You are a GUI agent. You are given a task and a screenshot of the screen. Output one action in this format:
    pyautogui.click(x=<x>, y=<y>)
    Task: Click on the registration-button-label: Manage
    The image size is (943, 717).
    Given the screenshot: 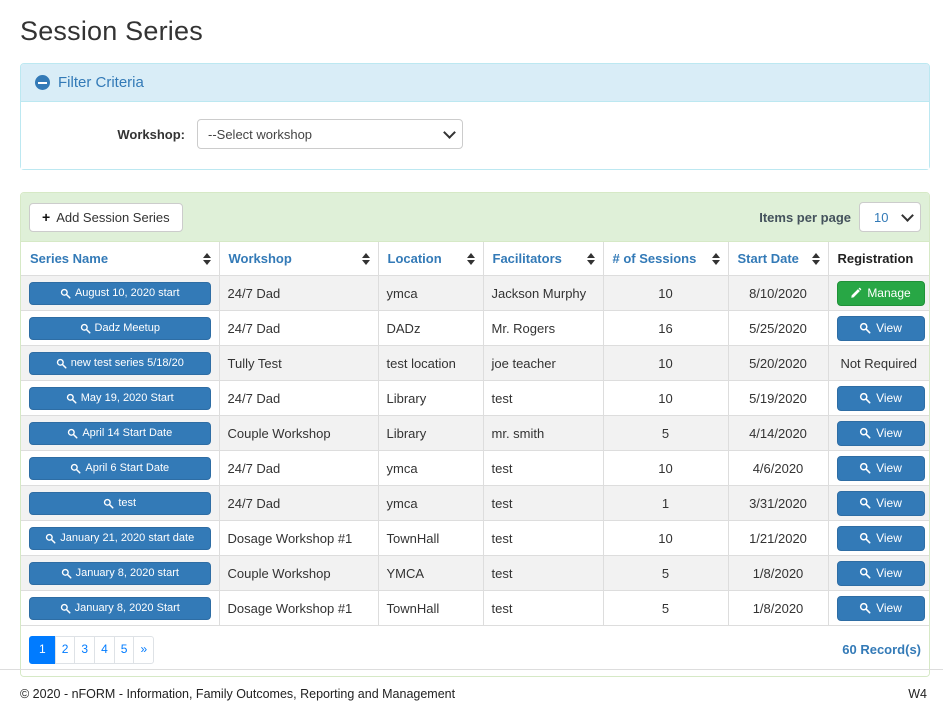 What is the action you would take?
    pyautogui.click(x=889, y=293)
    